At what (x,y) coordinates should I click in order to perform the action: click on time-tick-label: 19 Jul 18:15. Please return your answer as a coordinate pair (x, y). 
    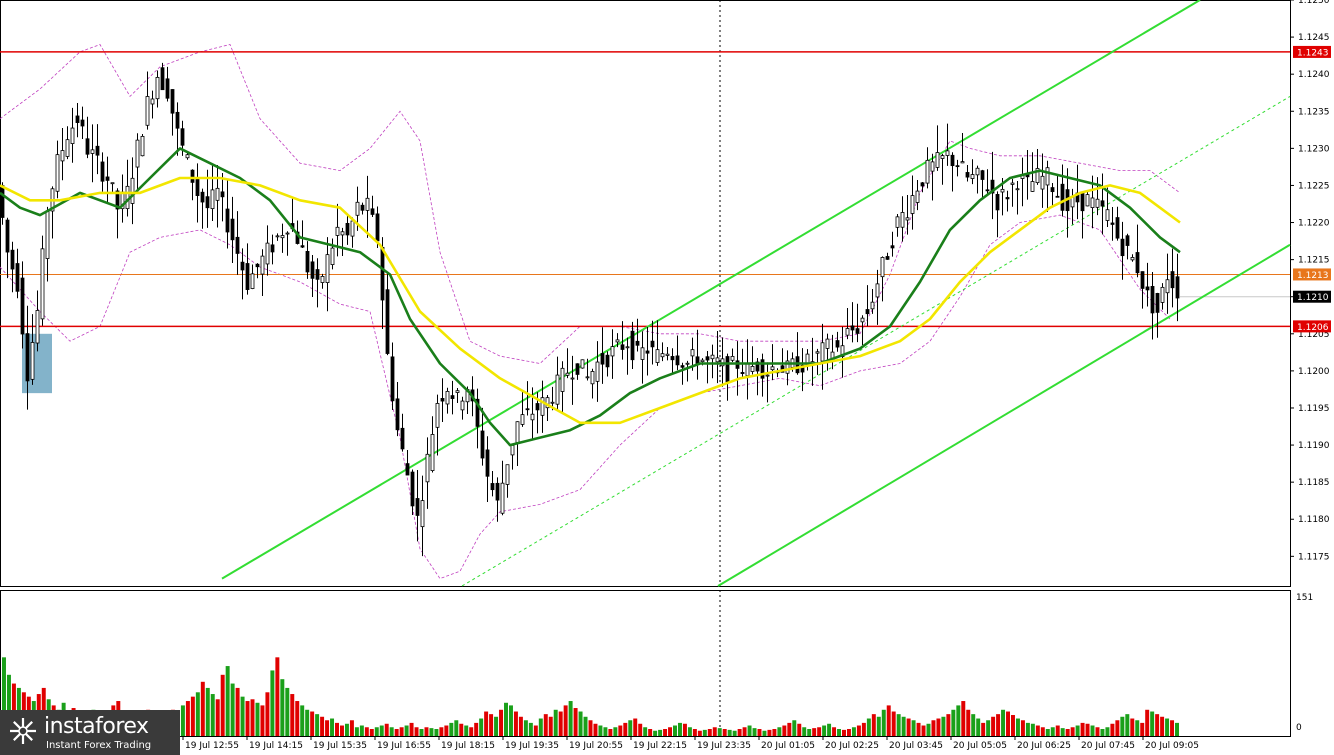
    Looking at the image, I should click on (468, 746).